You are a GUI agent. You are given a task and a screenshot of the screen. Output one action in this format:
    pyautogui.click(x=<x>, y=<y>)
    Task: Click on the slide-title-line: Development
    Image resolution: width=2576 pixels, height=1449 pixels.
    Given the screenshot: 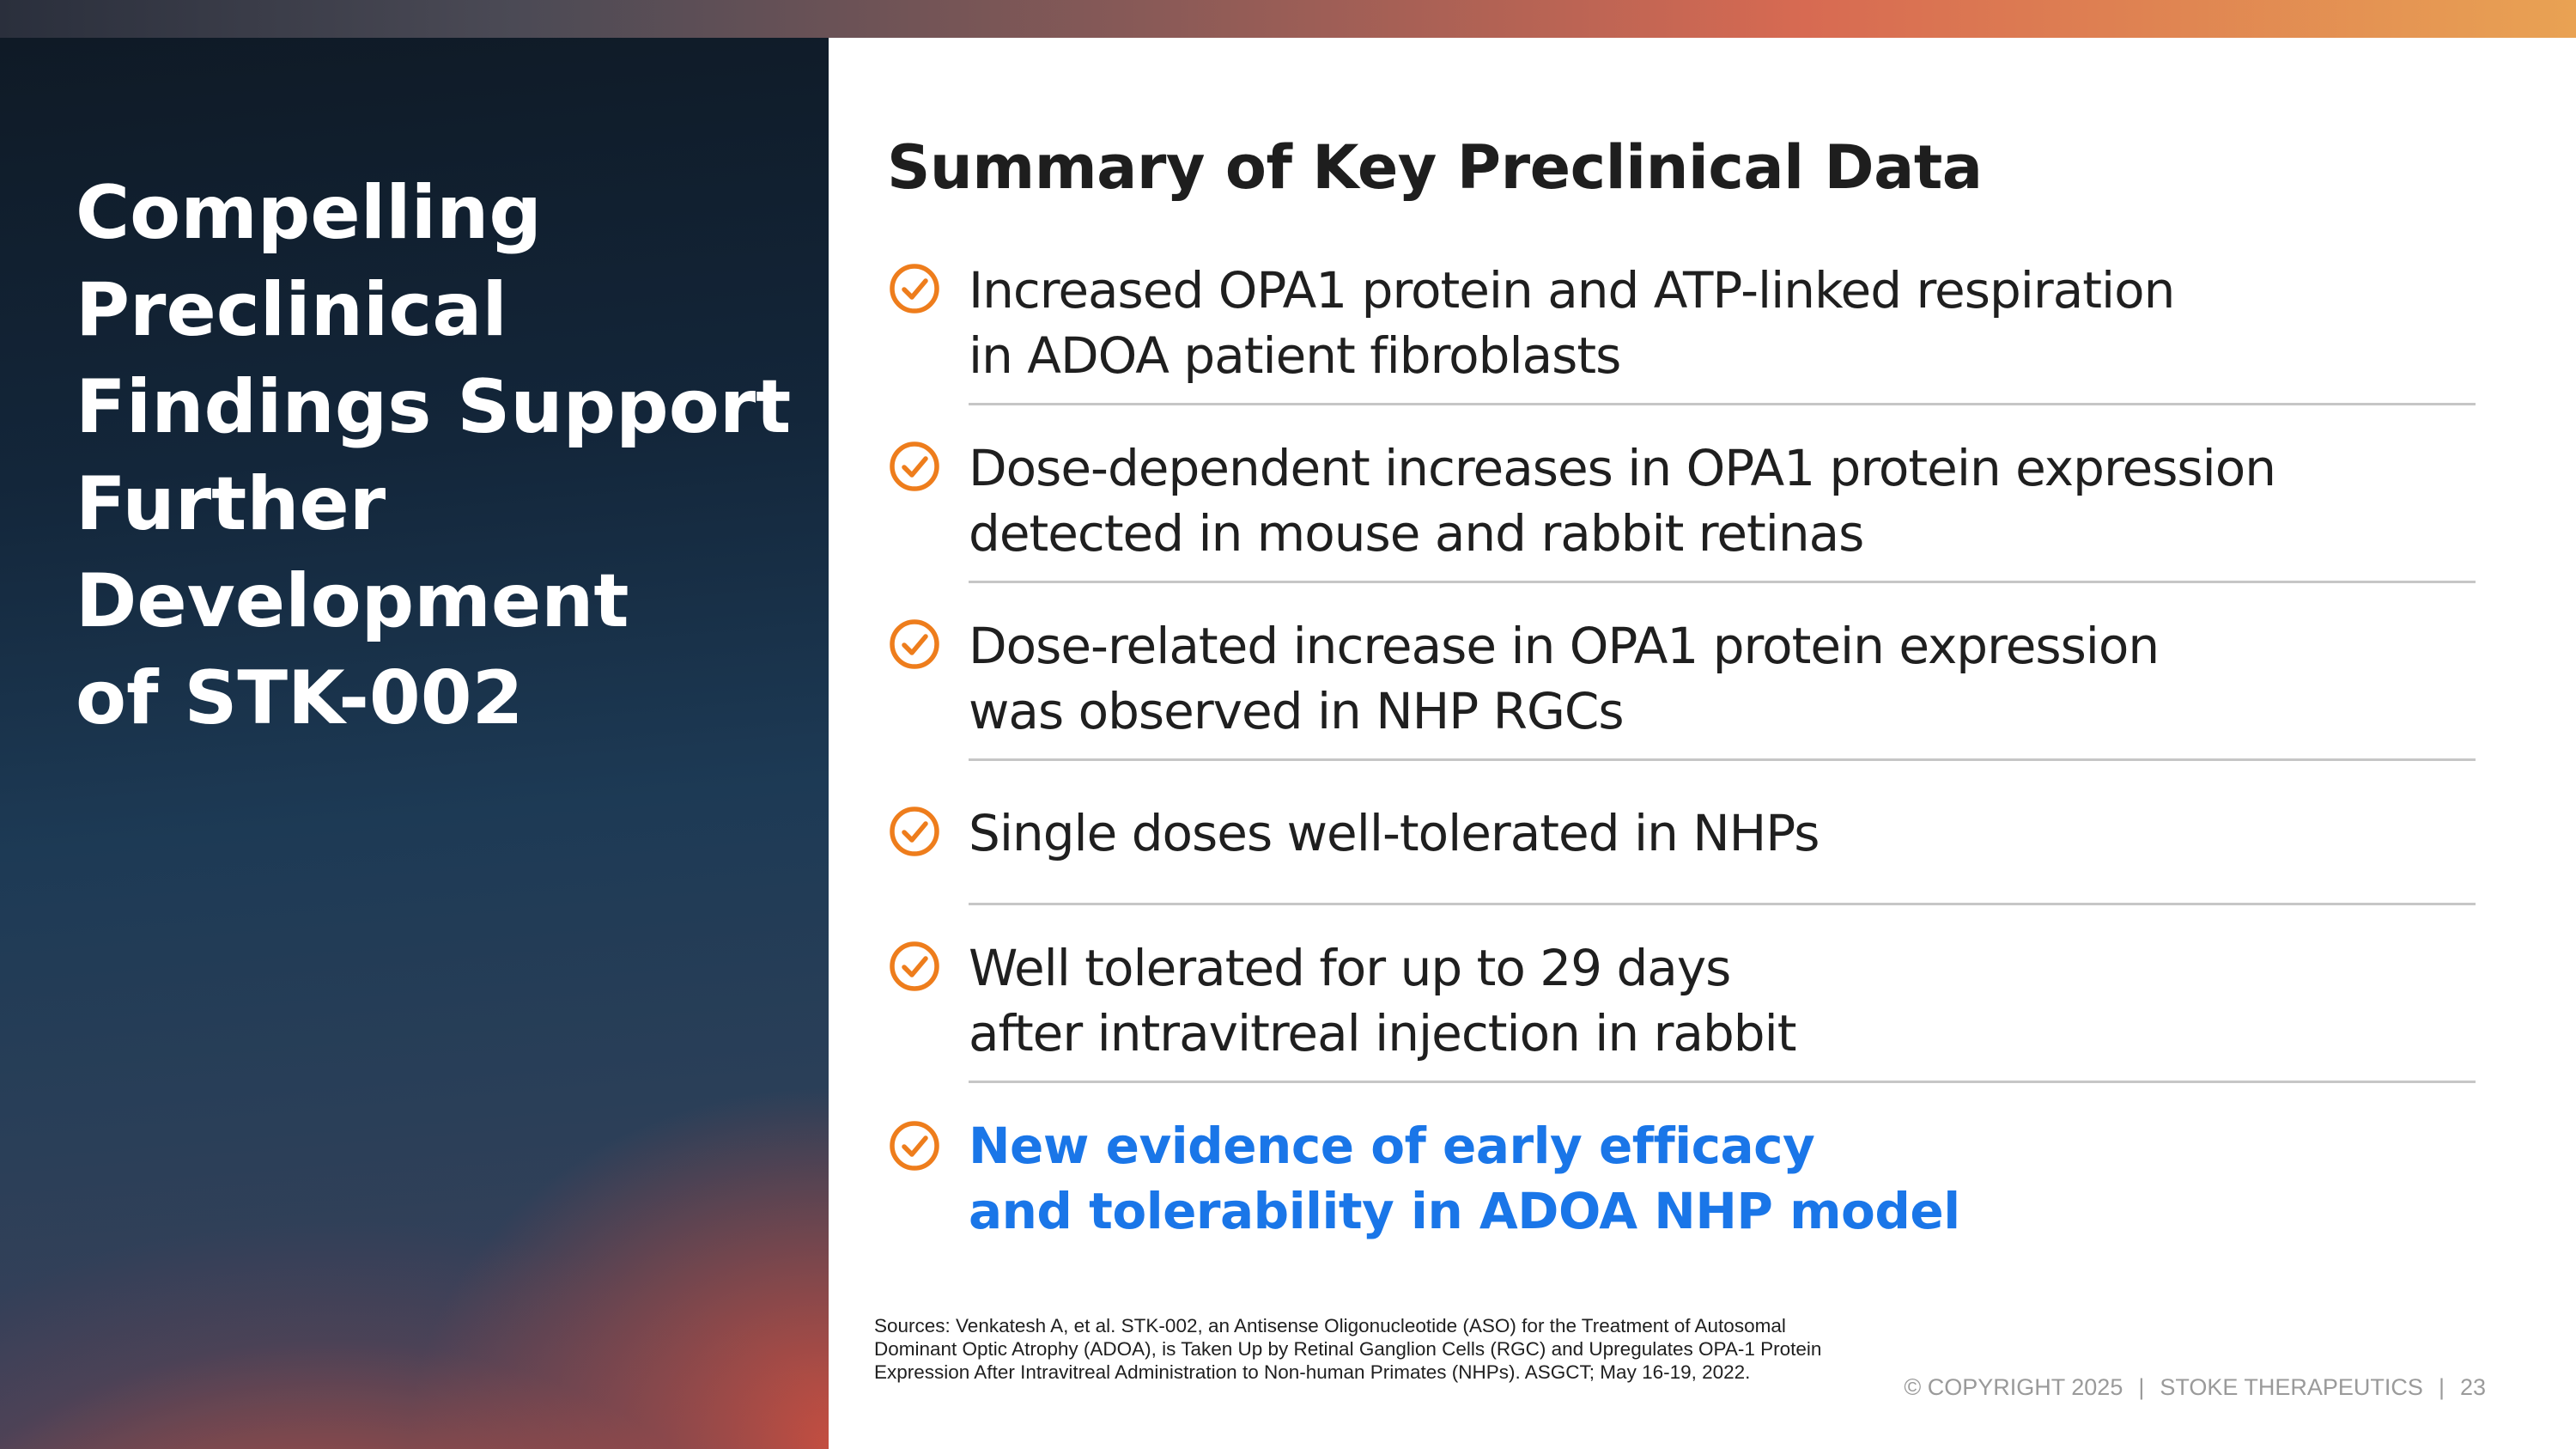 What is the action you would take?
    pyautogui.click(x=353, y=601)
    